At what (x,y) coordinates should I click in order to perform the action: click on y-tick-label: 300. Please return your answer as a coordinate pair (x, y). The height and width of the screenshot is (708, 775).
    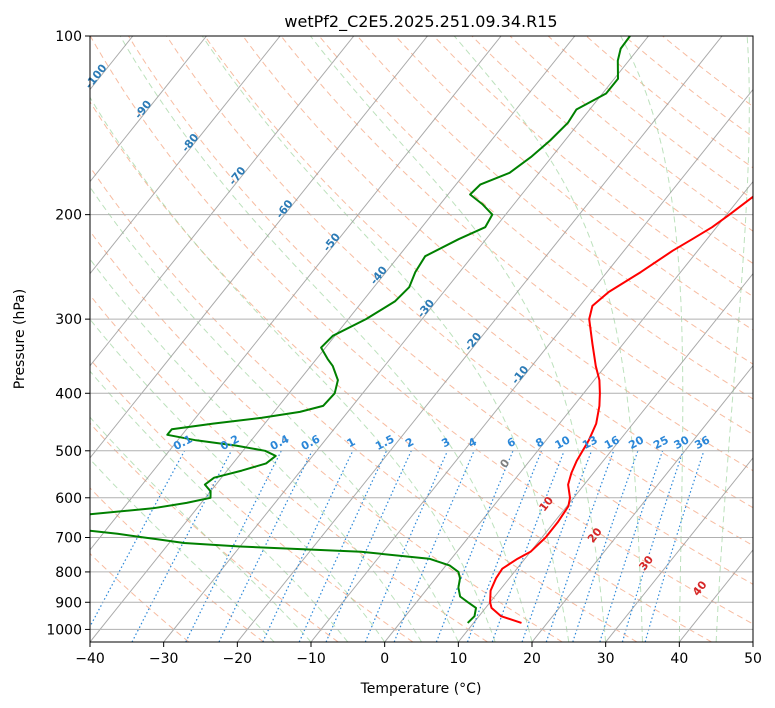
    Looking at the image, I should click on (68, 320).